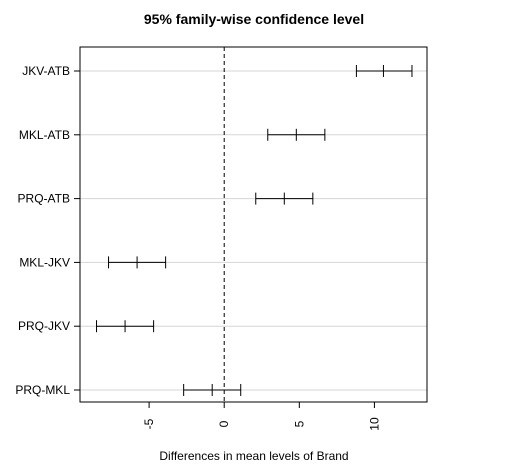 The width and height of the screenshot is (509, 471). I want to click on y-tick-label: PRQ-ATB, so click(44, 199).